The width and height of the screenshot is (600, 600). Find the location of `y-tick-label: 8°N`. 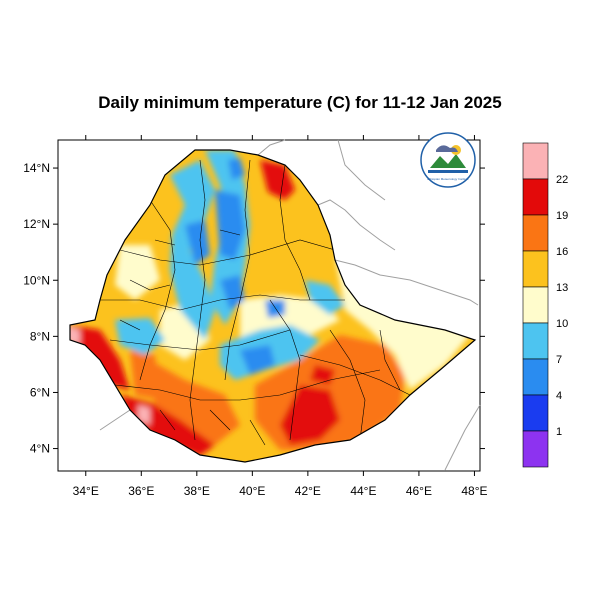

y-tick-label: 8°N is located at coordinates (40, 336).